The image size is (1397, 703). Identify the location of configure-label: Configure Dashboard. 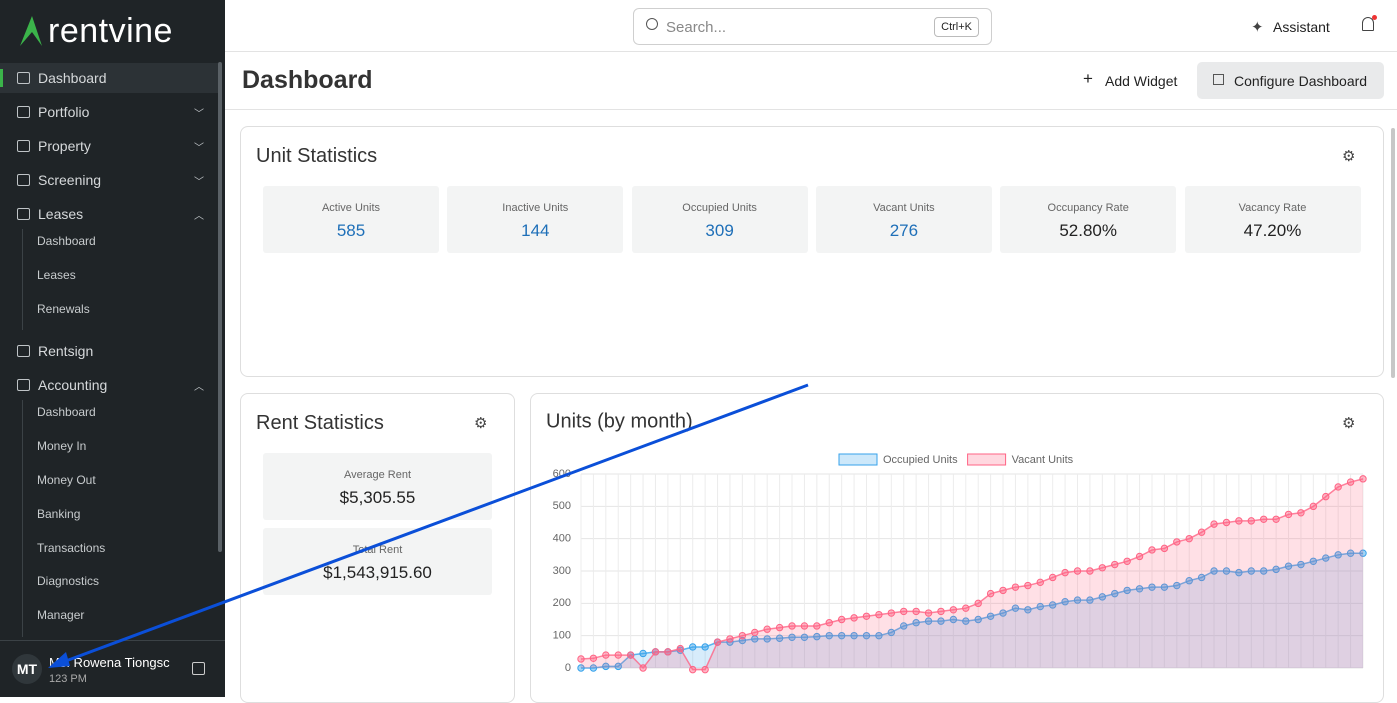
(1301, 81).